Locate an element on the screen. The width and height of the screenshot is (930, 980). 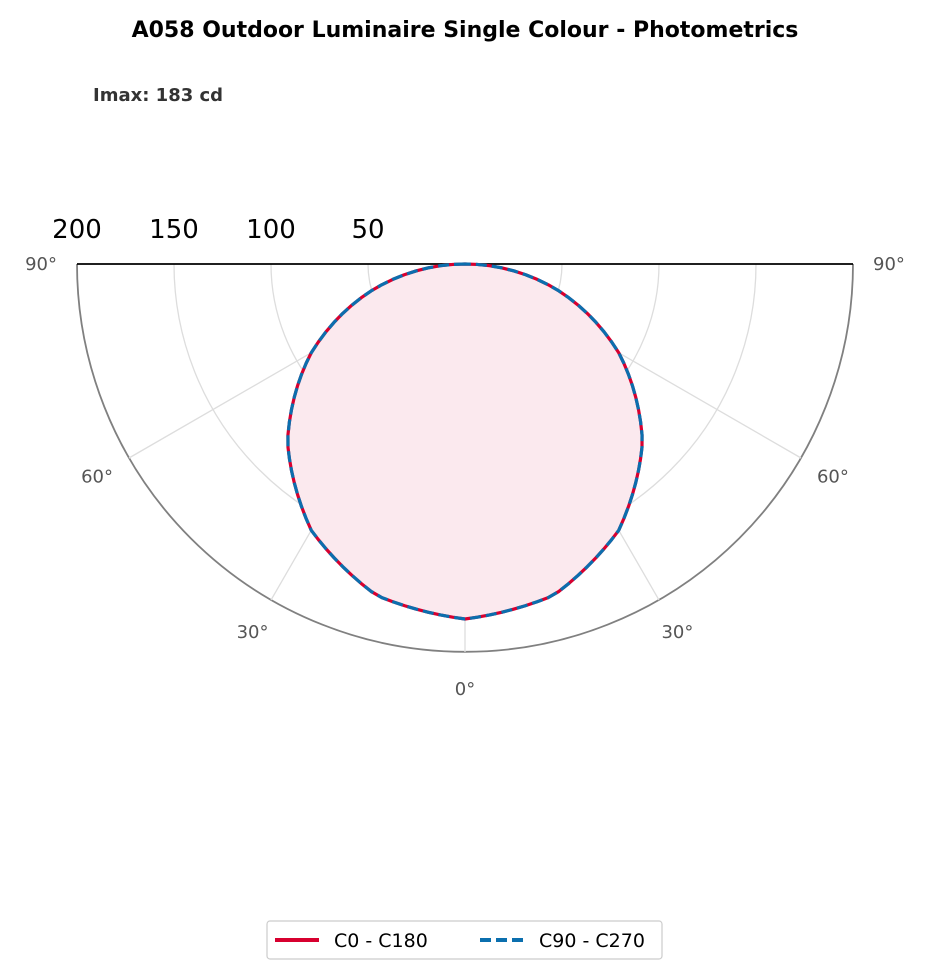
radial-tick-label: 150 is located at coordinates (174, 230).